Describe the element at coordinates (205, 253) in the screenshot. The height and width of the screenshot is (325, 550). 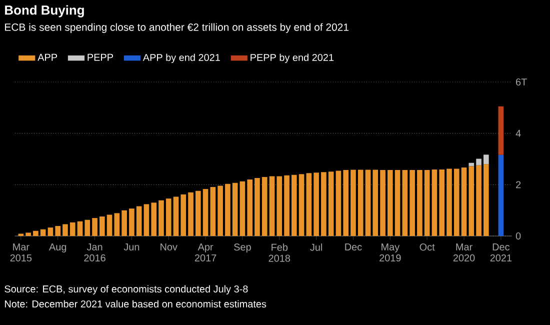
I see `x-tick-label: Apr 2017` at that location.